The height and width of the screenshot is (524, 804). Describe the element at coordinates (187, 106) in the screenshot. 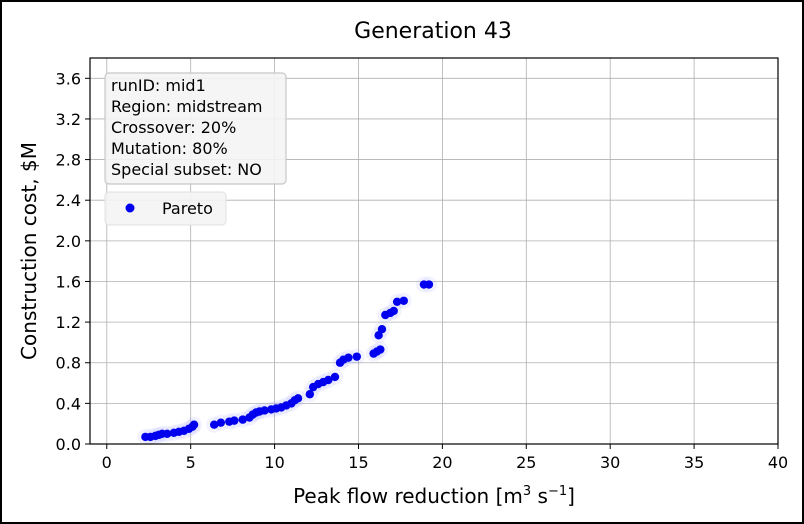

I see `info-region: Region: midstream` at that location.